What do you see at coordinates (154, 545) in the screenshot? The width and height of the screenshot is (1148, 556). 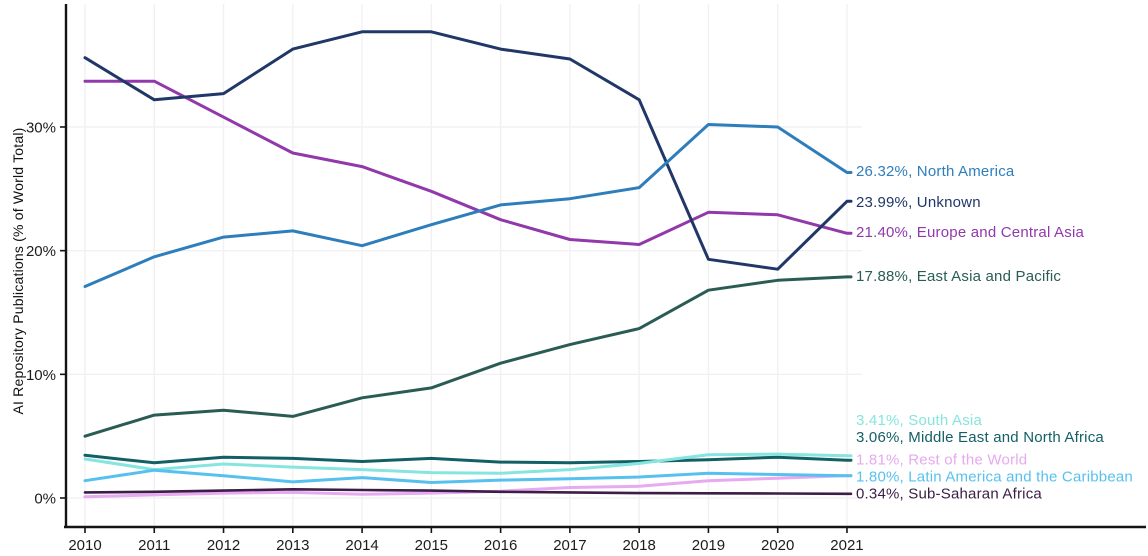 I see `x-tick-label: 2011` at bounding box center [154, 545].